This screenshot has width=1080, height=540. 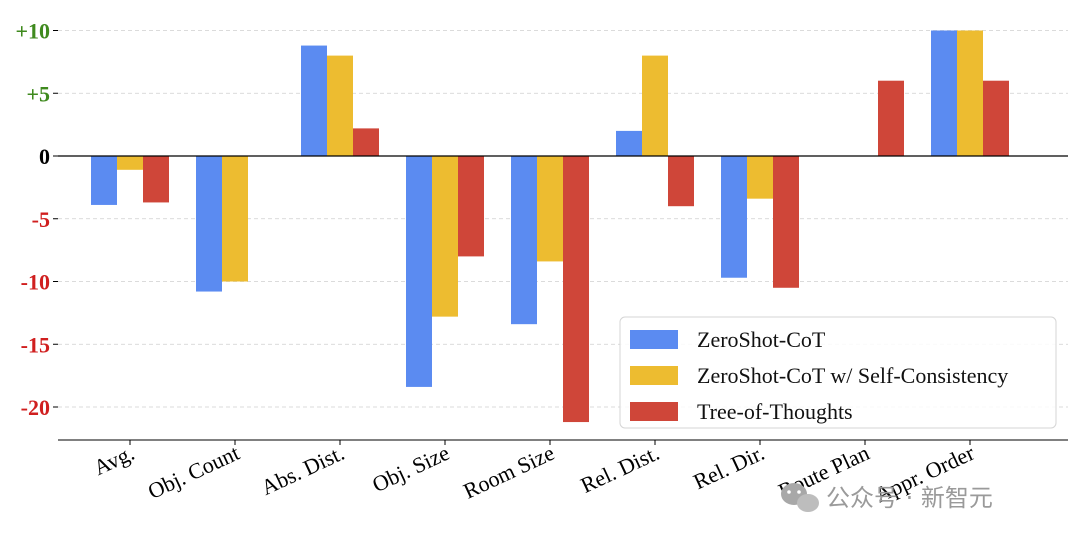 What do you see at coordinates (508, 472) in the screenshot?
I see `x-tick-label: Room Size` at bounding box center [508, 472].